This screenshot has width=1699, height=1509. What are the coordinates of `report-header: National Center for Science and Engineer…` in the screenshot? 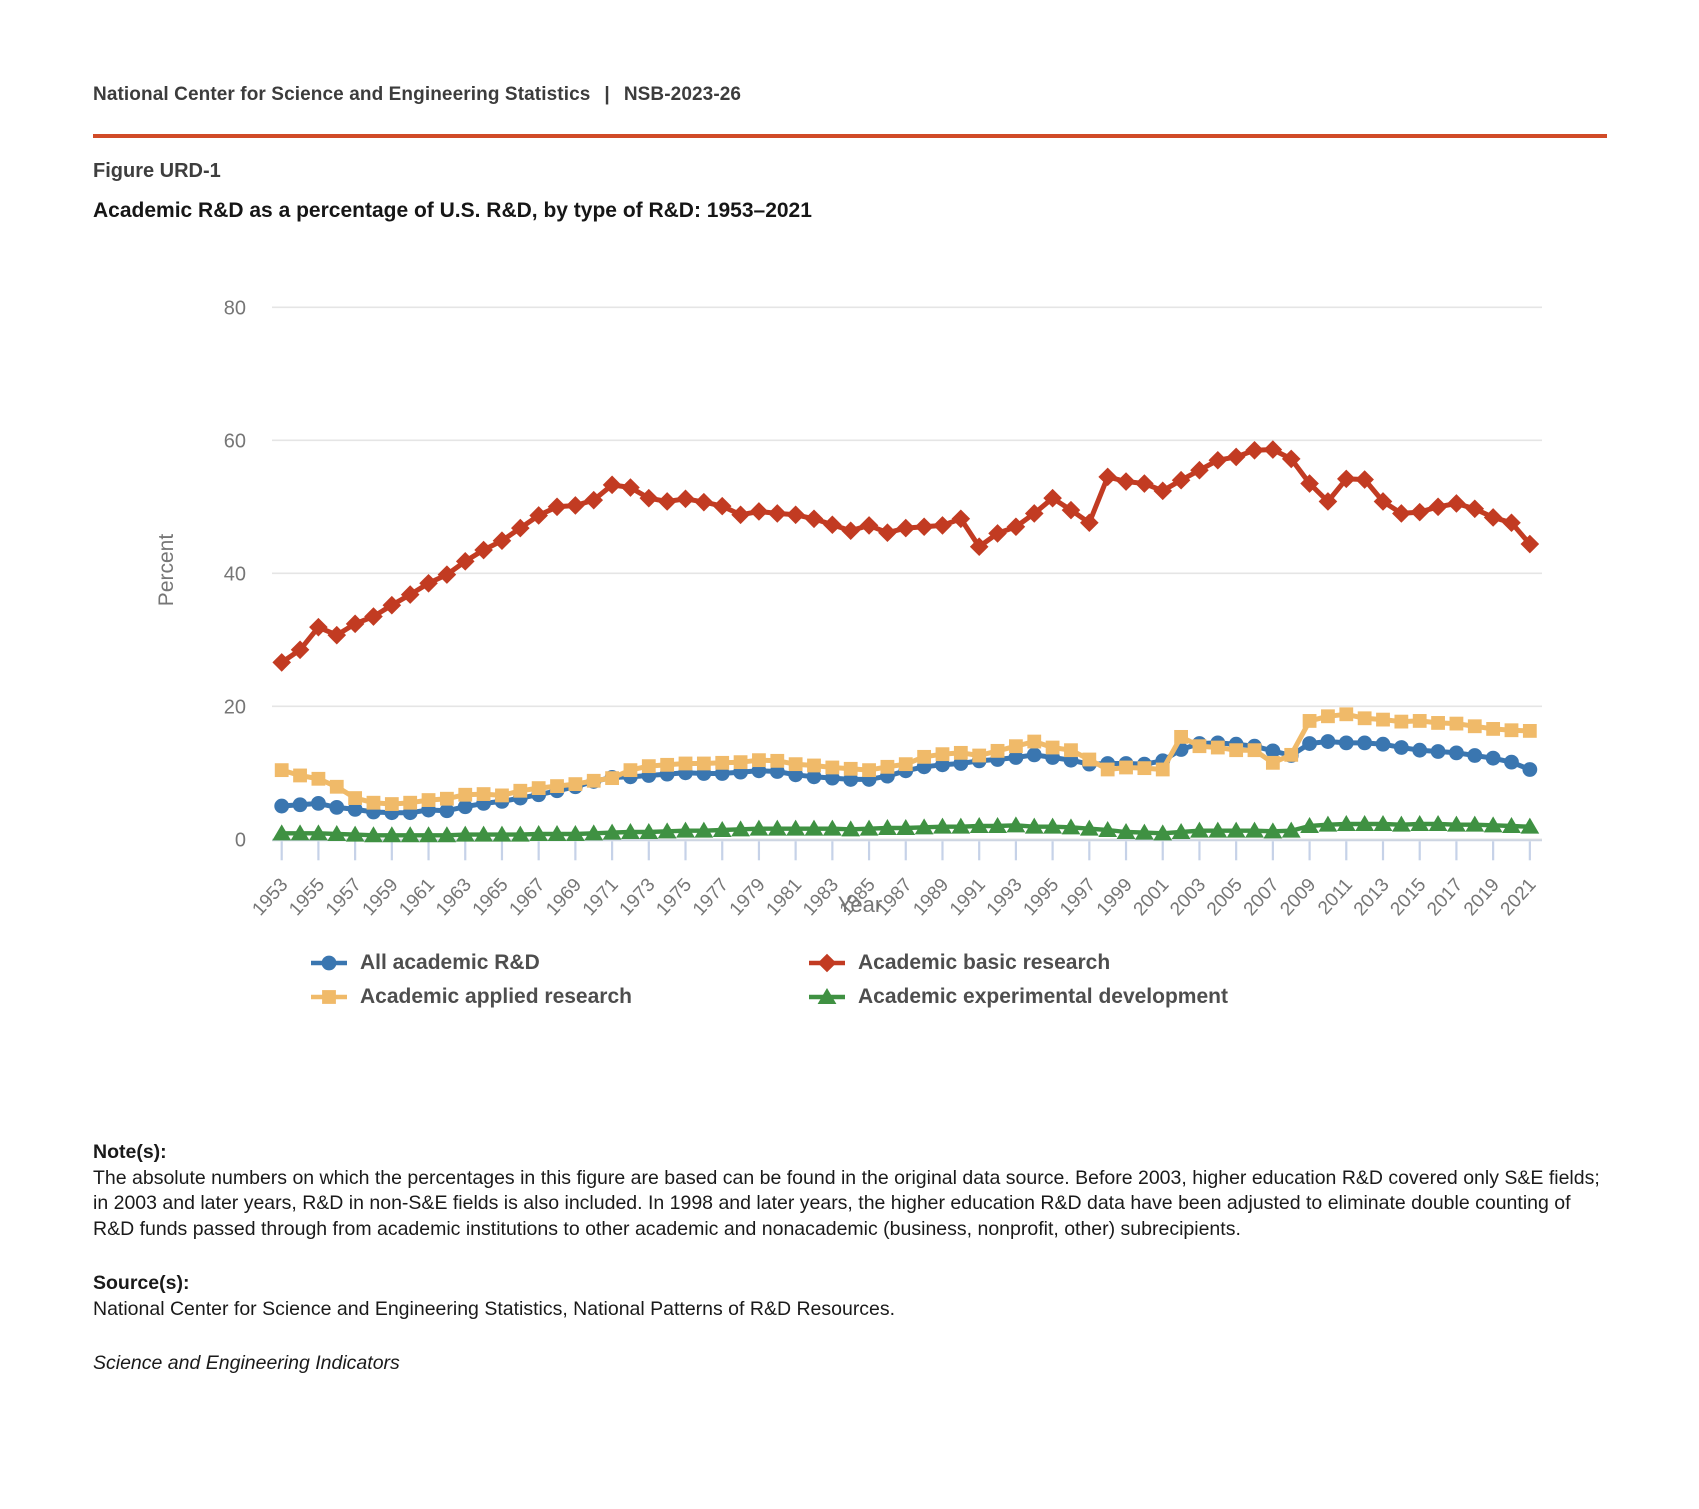 It's located at (417, 95).